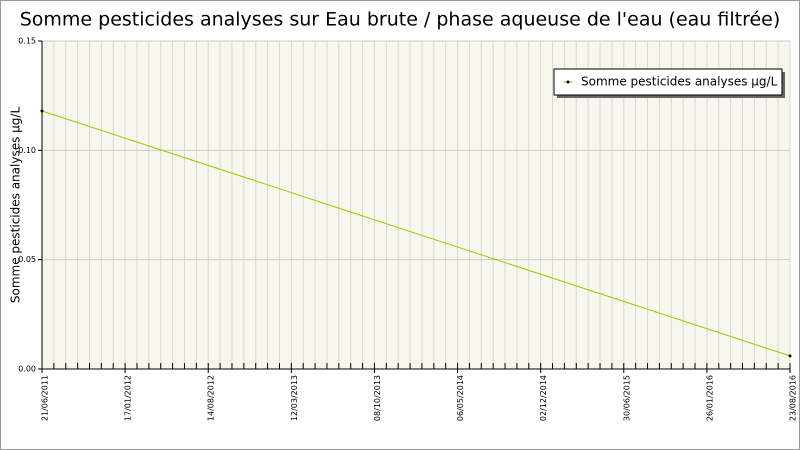 The width and height of the screenshot is (800, 450). I want to click on x-tick-label: 21/06/2011, so click(45, 398).